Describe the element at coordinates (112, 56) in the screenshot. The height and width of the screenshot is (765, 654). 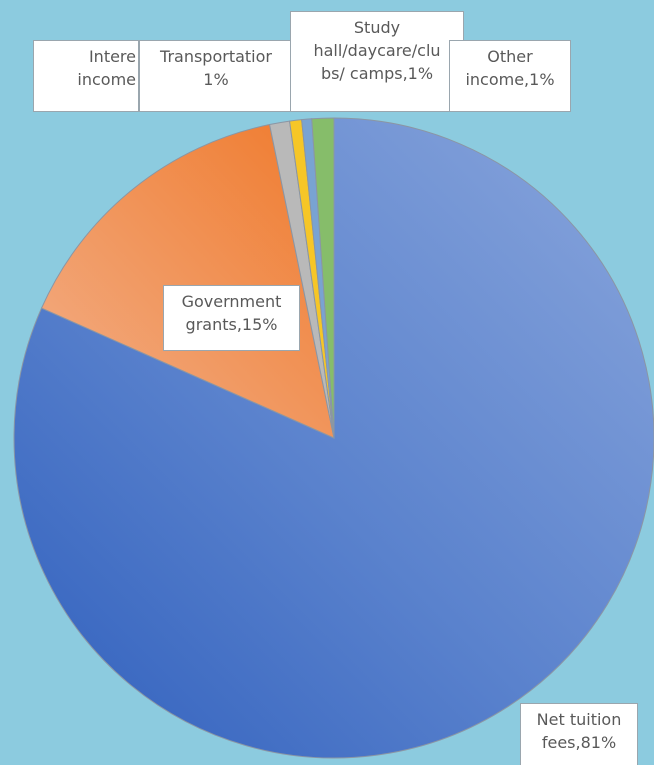
I see `label-line: Intere` at that location.